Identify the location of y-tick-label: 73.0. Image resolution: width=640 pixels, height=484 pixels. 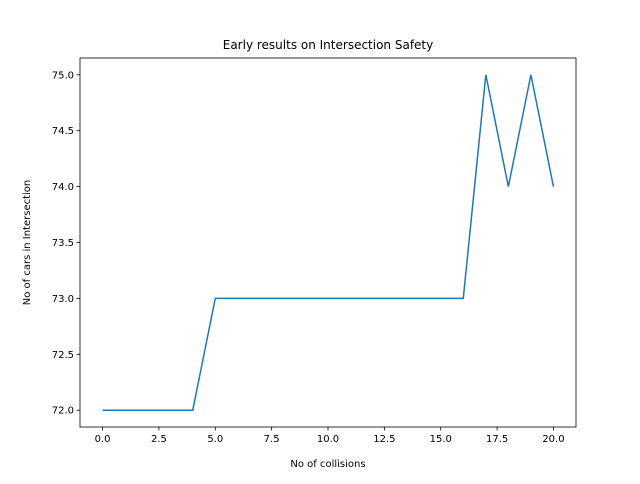
(63, 299).